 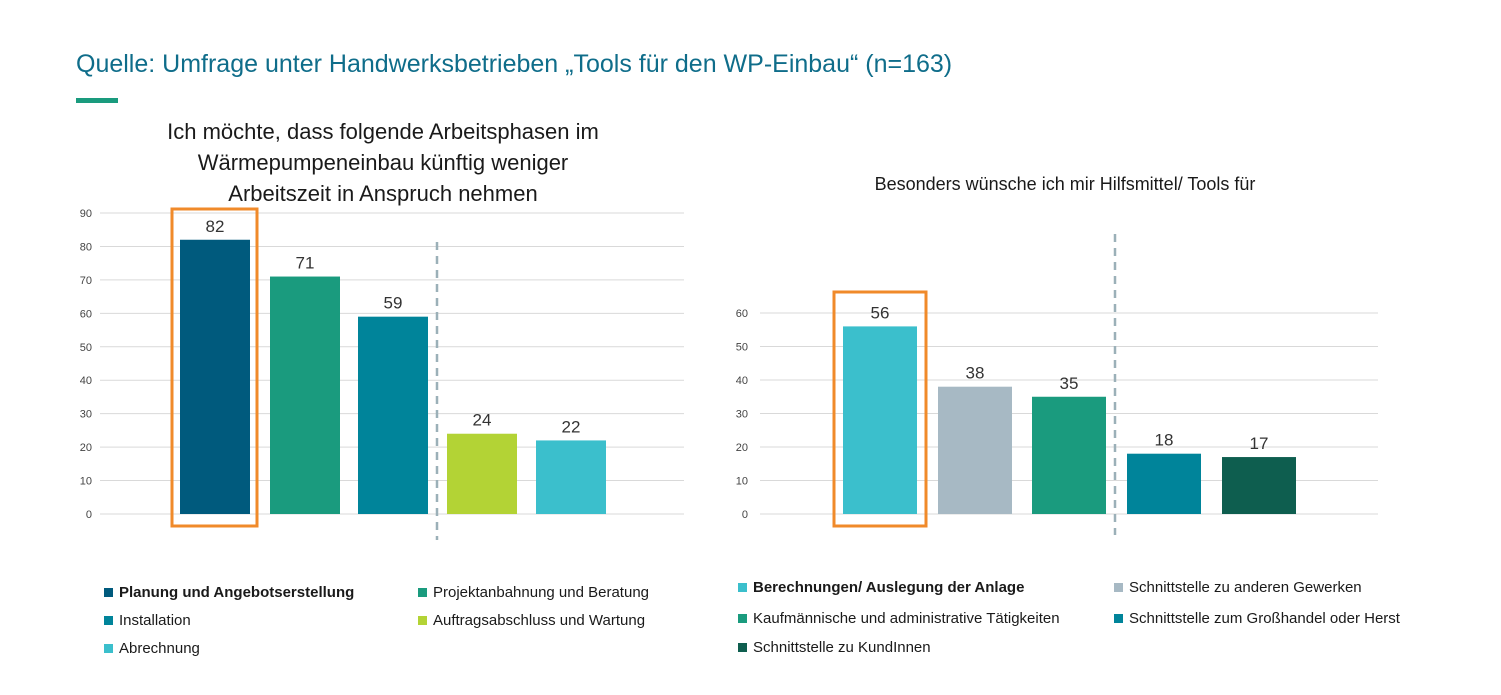 I want to click on left-legend-item-4: Auftragsabschluss und Wartung, so click(x=531, y=620).